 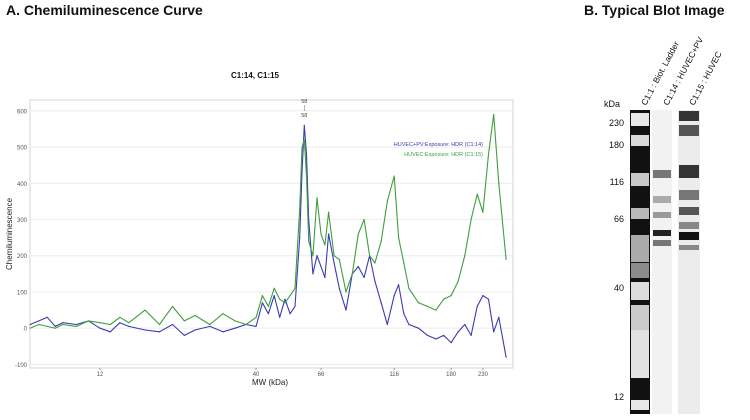 What do you see at coordinates (304, 102) in the screenshot?
I see `peak-label-top: 58` at bounding box center [304, 102].